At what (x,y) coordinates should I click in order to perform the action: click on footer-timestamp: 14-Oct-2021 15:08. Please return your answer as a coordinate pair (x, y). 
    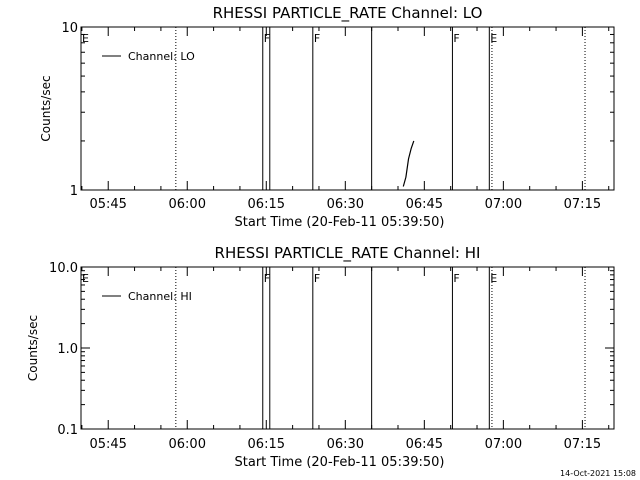
    Looking at the image, I should click on (598, 473).